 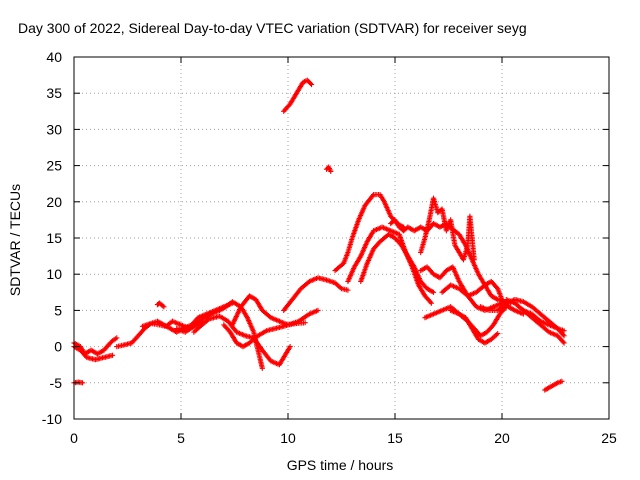 I want to click on x-tick-label: 25, so click(x=609, y=438).